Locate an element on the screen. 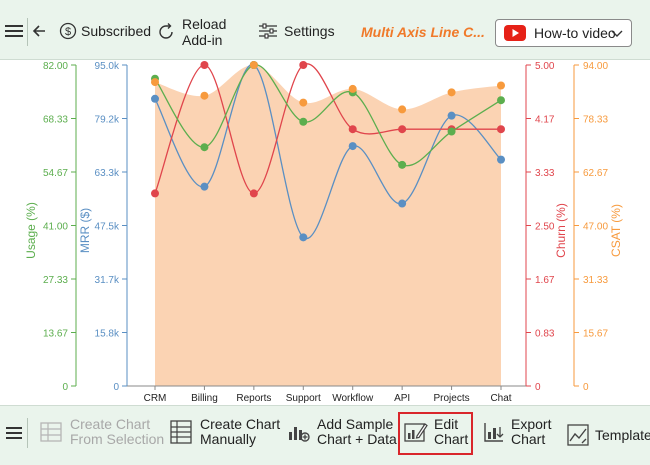 The image size is (650, 465). churn-tick-label: 3.33 is located at coordinates (545, 173).